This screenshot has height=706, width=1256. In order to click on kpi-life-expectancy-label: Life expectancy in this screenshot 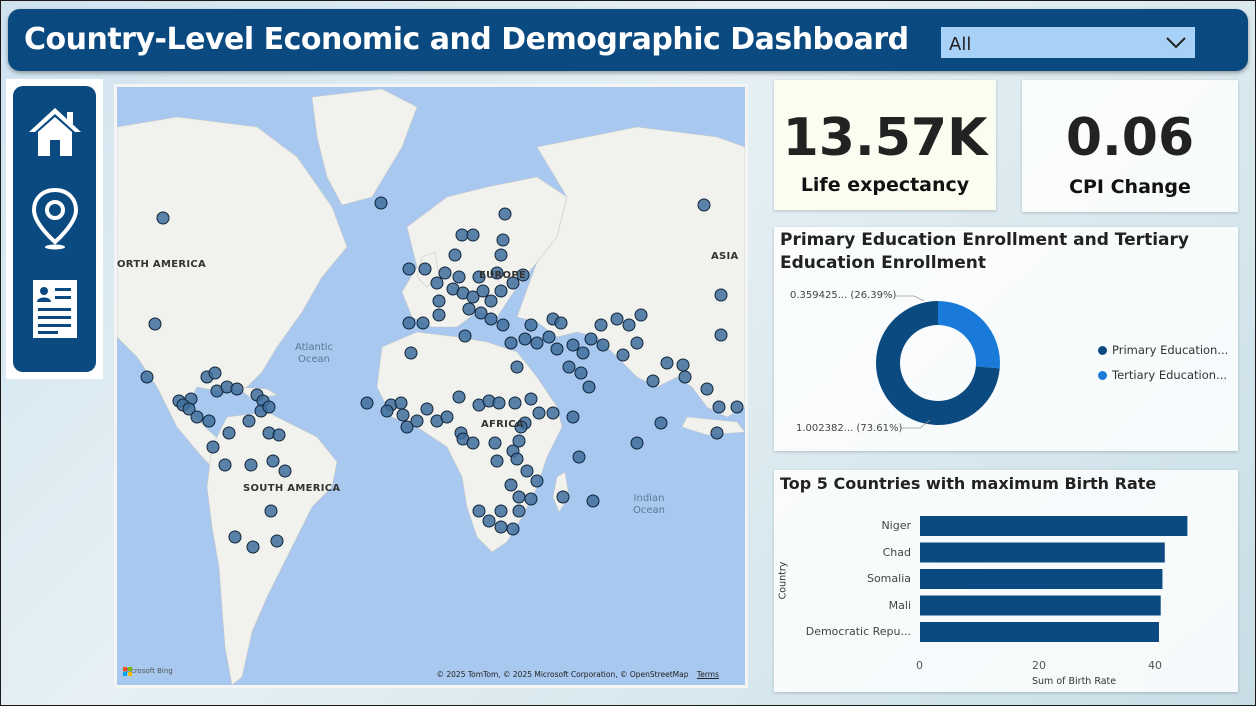, I will do `click(885, 185)`.